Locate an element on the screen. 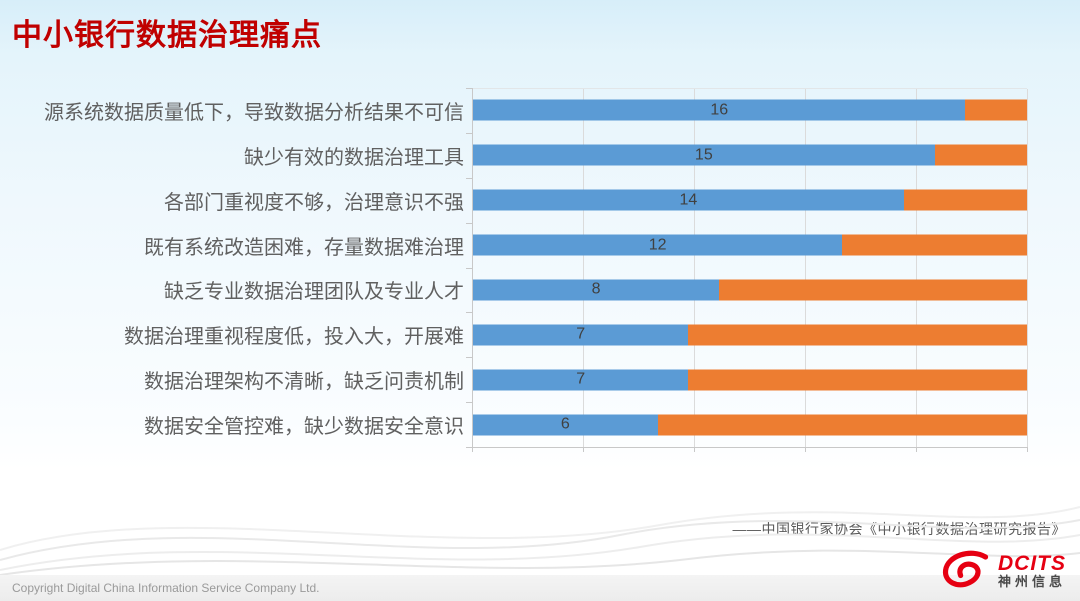 The width and height of the screenshot is (1080, 601). bar-data-label: 16 is located at coordinates (719, 110).